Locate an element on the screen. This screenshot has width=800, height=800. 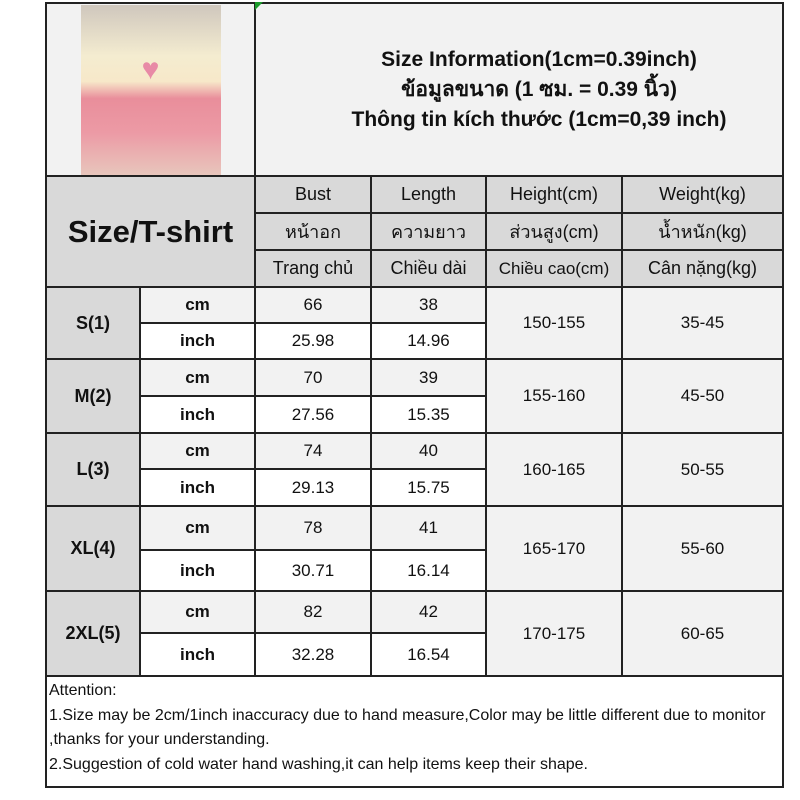
size-row-cm: XL(4) cm 78 41 165-170 55-60 is located at coordinates (415, 548).